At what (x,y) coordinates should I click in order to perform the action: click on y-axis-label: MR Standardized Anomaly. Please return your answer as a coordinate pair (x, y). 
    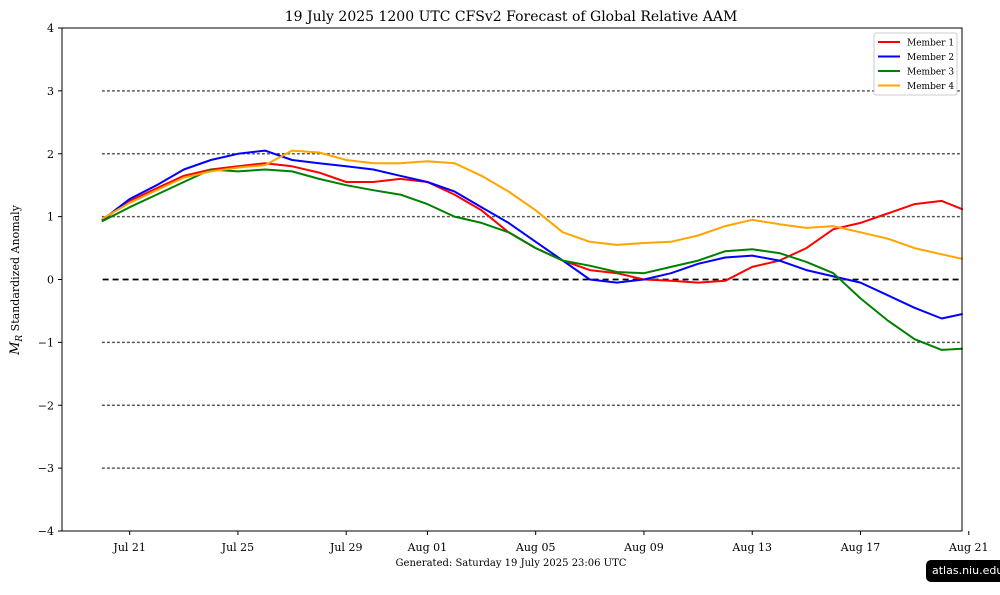
    Looking at the image, I should click on (16, 280).